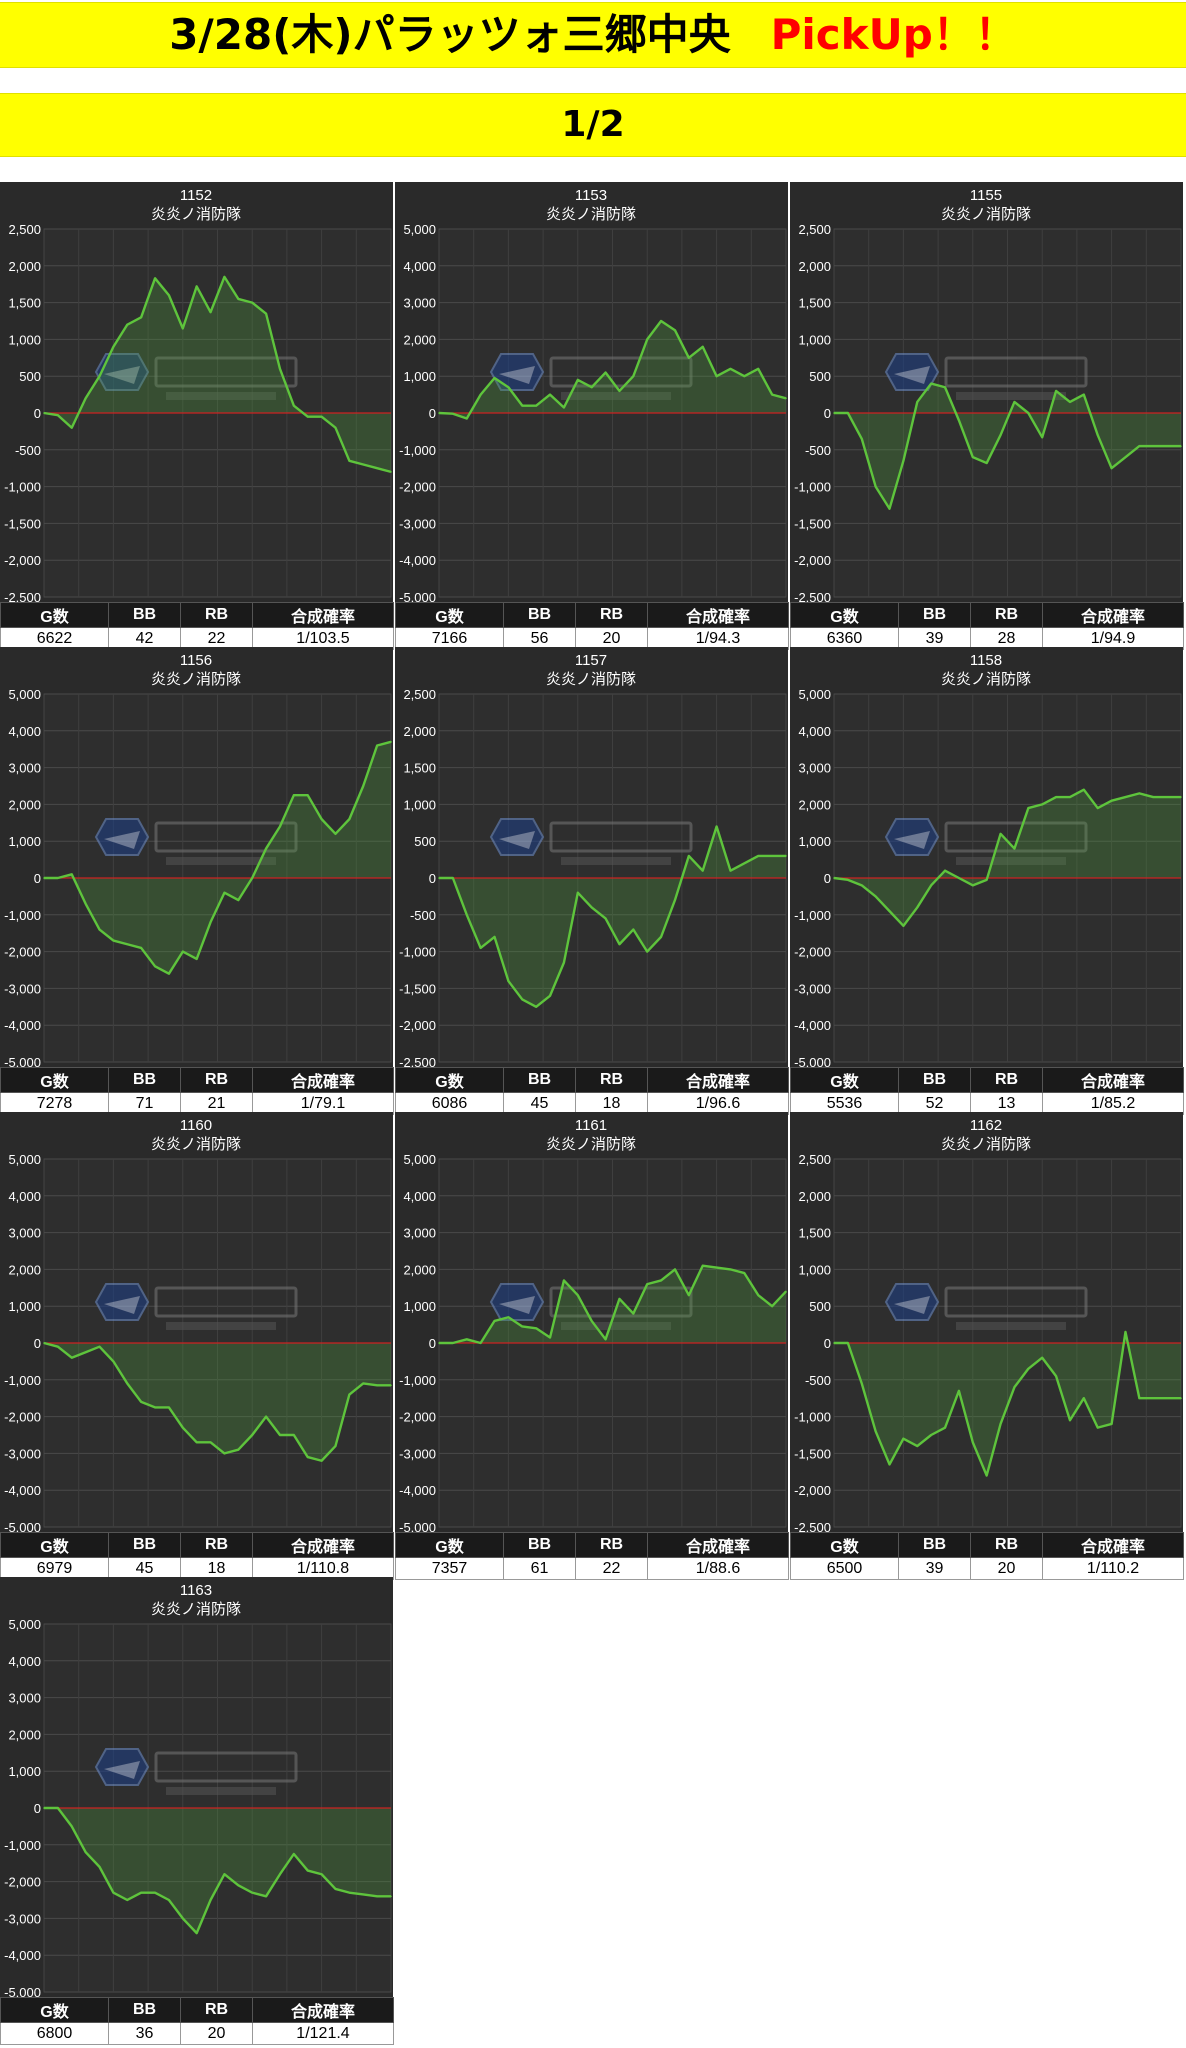 This screenshot has width=1186, height=2048. Describe the element at coordinates (144, 2033) in the screenshot. I see `stats-value-bb: 36` at that location.